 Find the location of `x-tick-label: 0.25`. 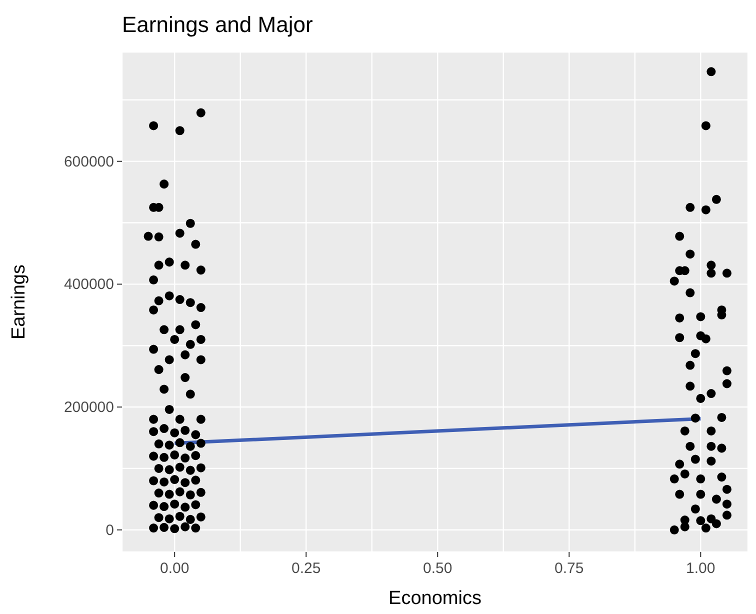

x-tick-label: 0.25 is located at coordinates (306, 568).